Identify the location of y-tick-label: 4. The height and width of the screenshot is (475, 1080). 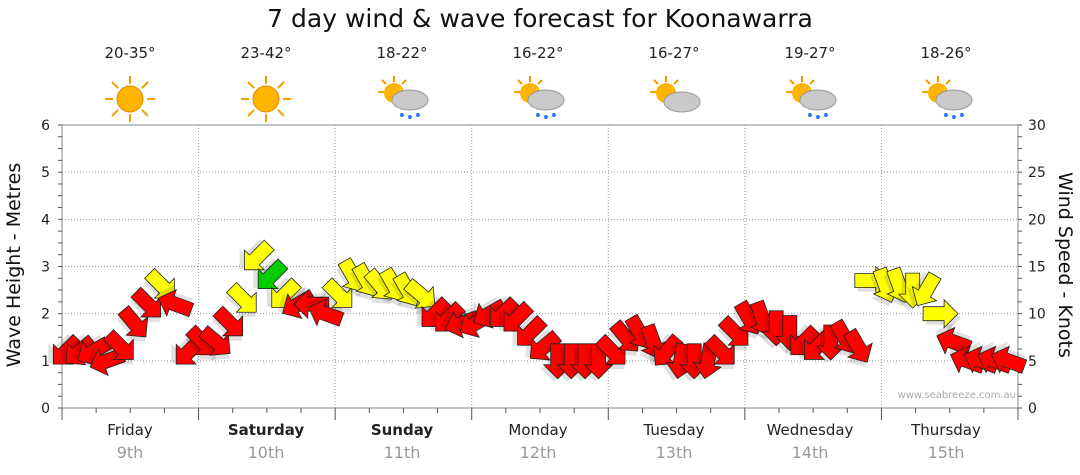
(45, 220).